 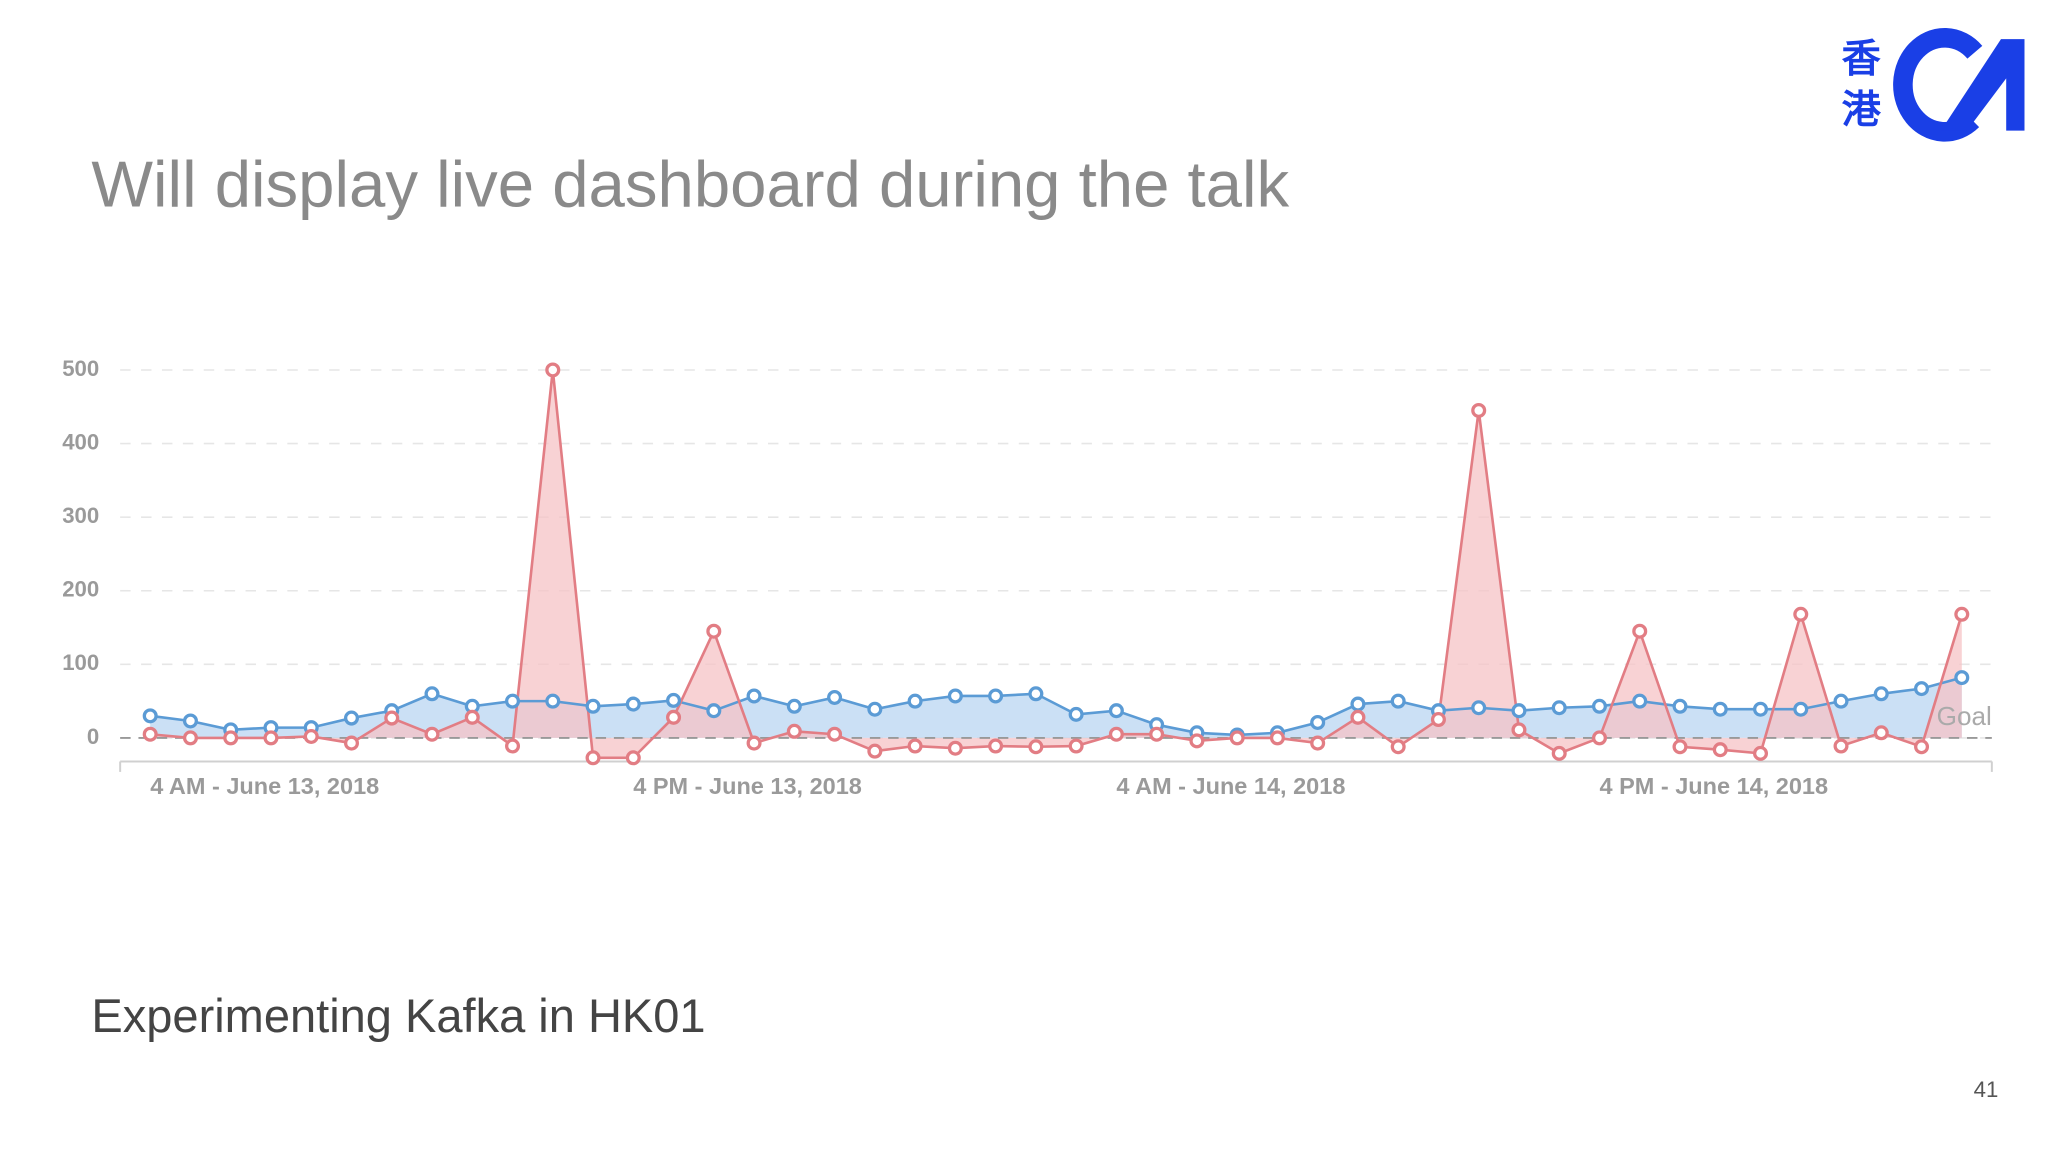 What do you see at coordinates (80, 515) in the screenshot?
I see `y-tick-label: 300` at bounding box center [80, 515].